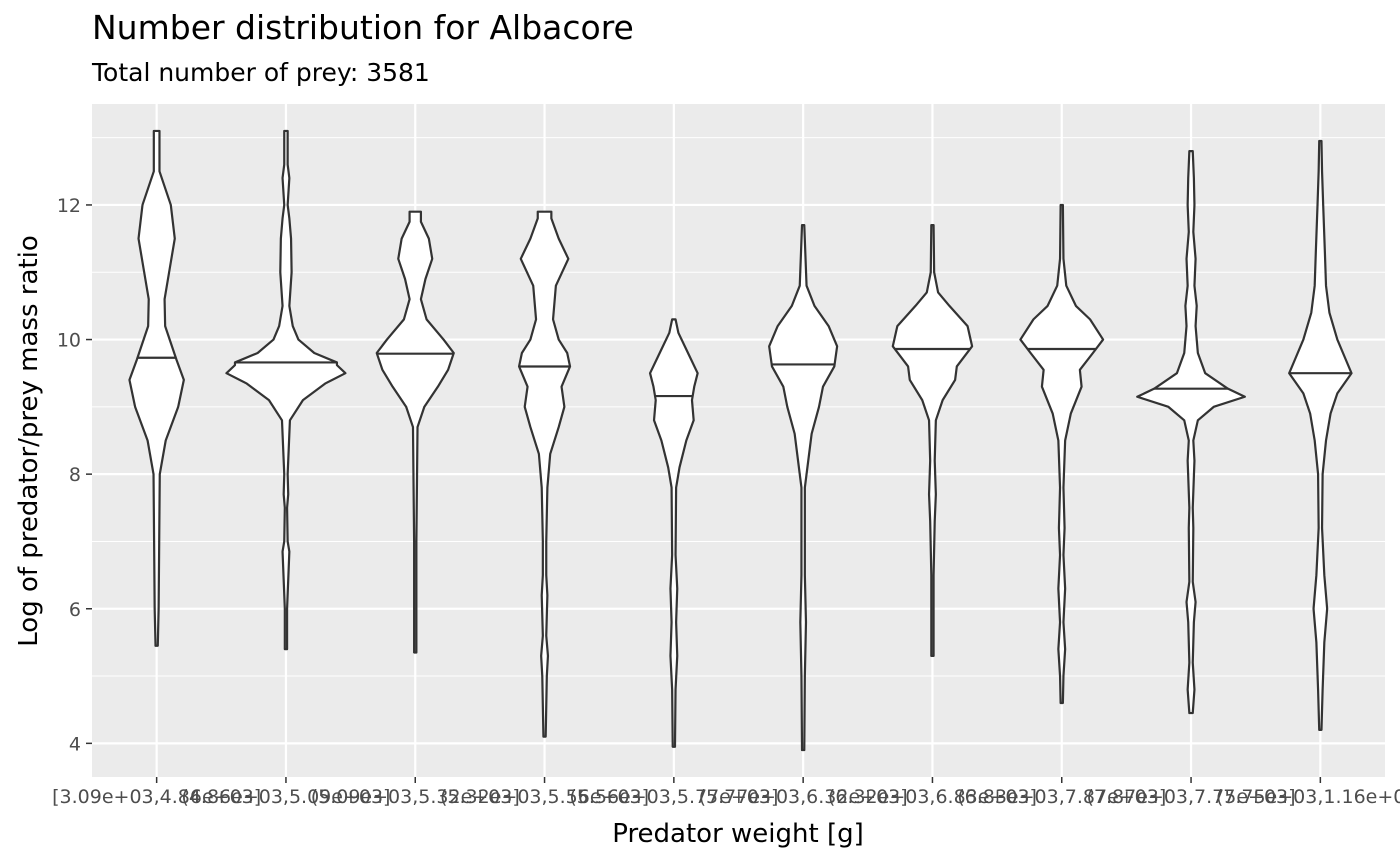 The image size is (1400, 866). I want to click on y-tick-label: 12, so click(69, 206).